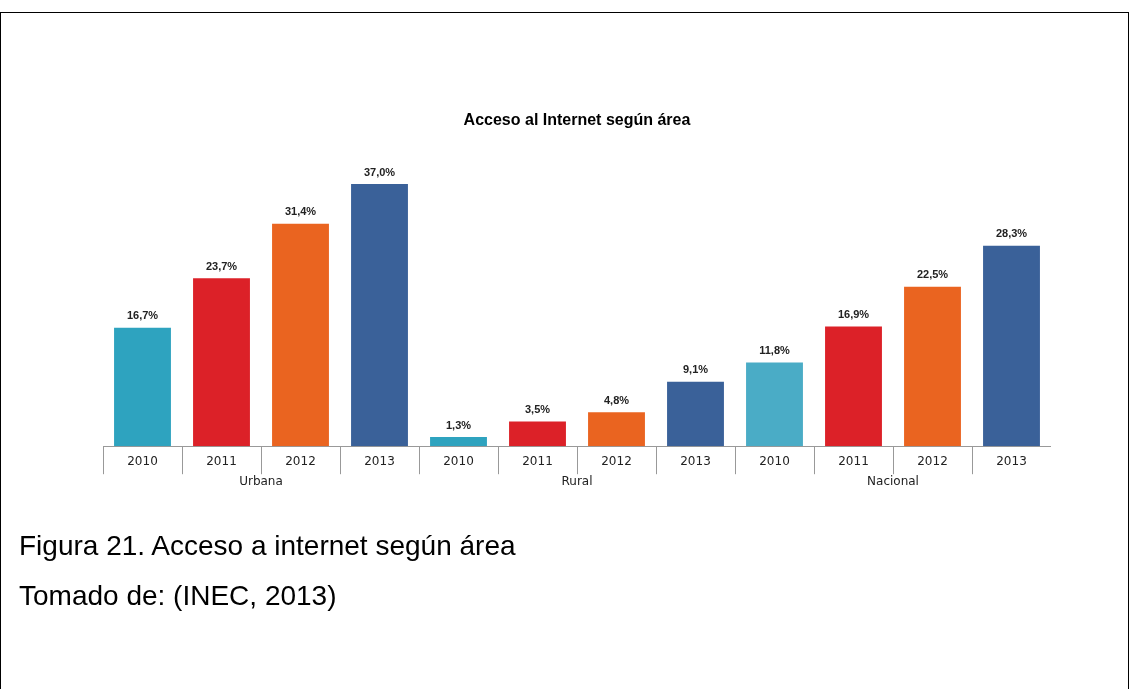 The image size is (1129, 689). What do you see at coordinates (300, 211) in the screenshot?
I see `data-label: 31,4%` at bounding box center [300, 211].